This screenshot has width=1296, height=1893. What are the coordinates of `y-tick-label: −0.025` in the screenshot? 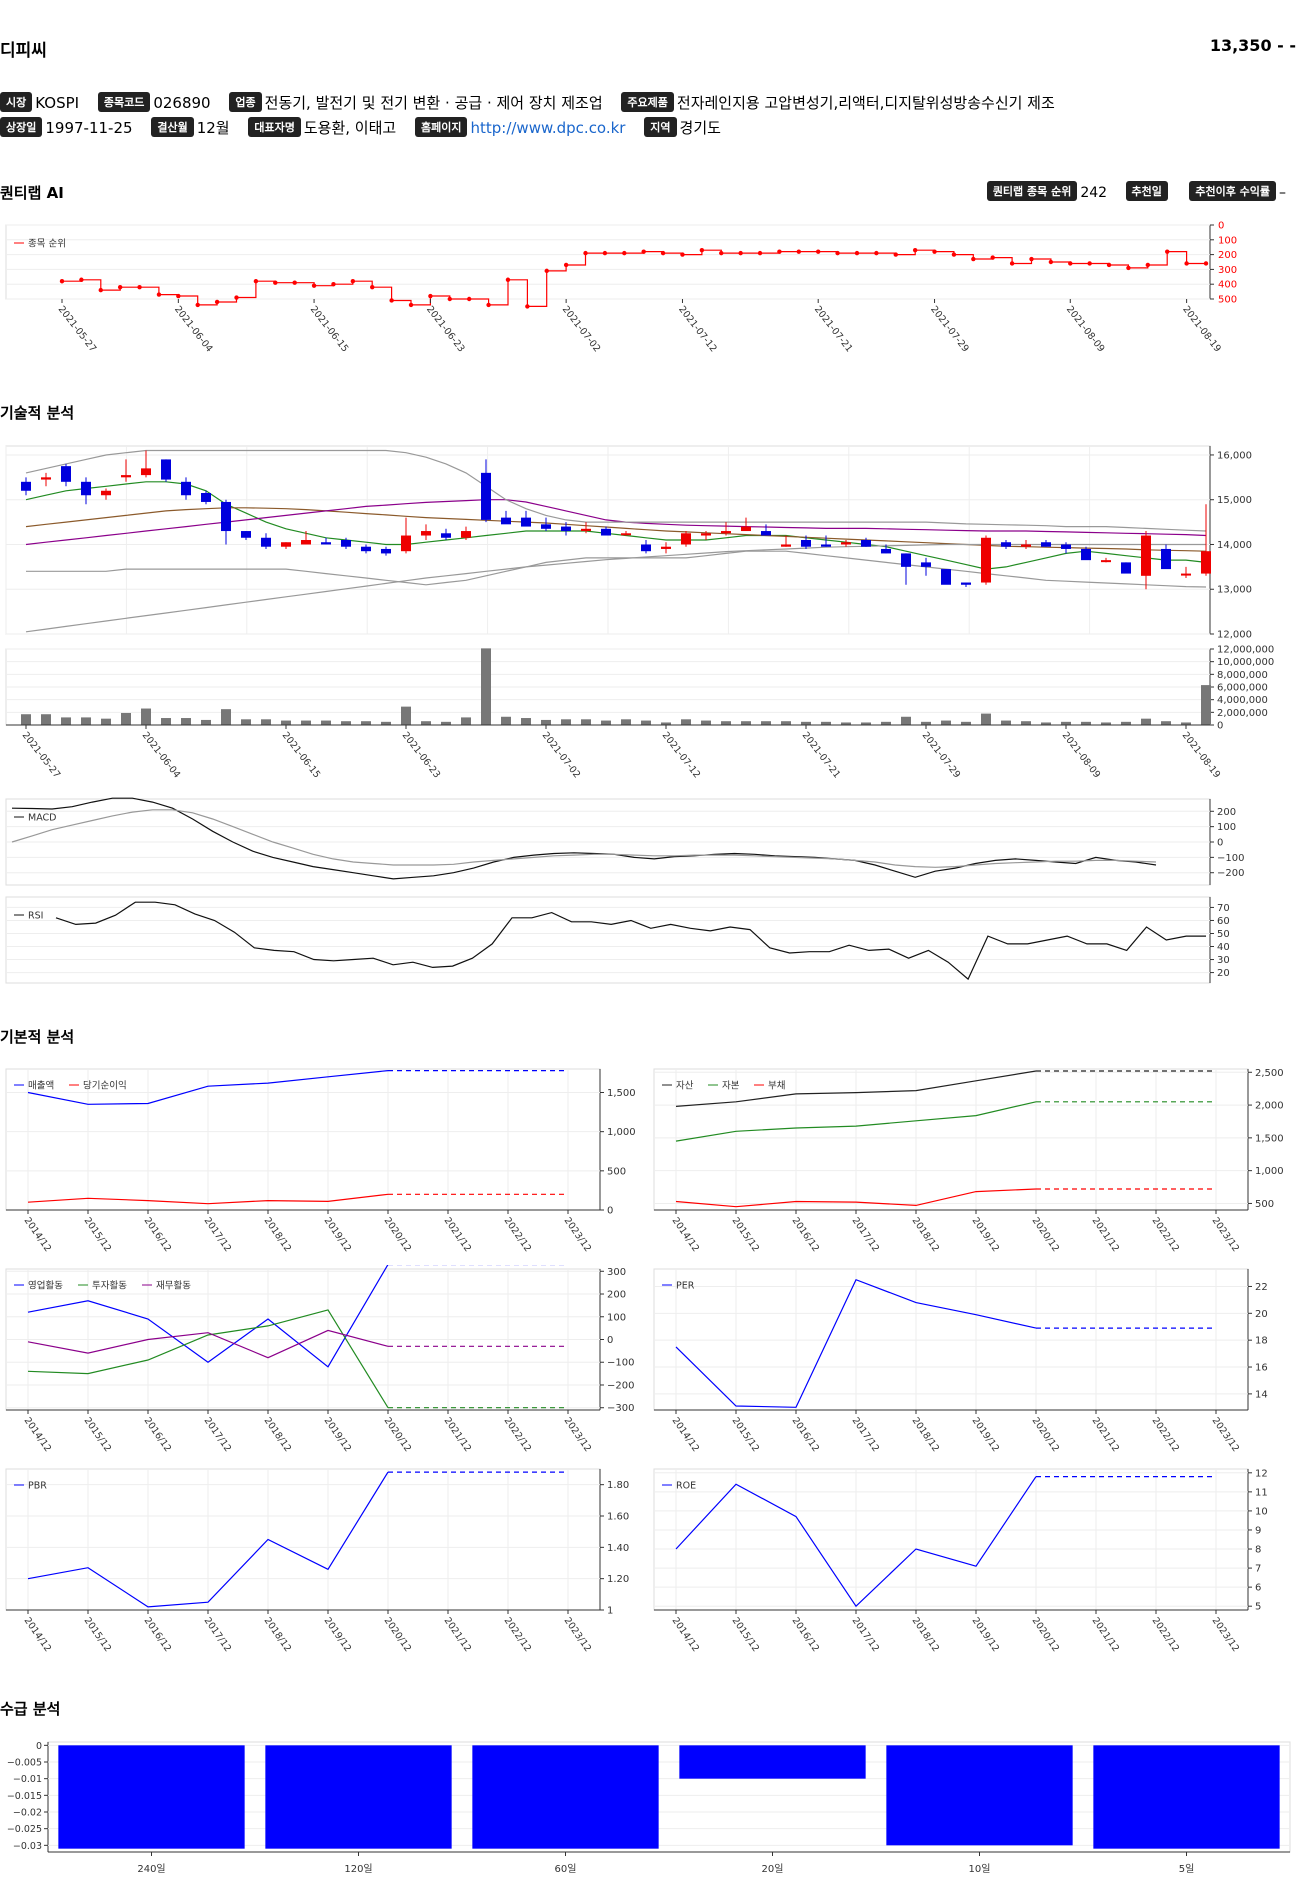 It's located at (24, 1829).